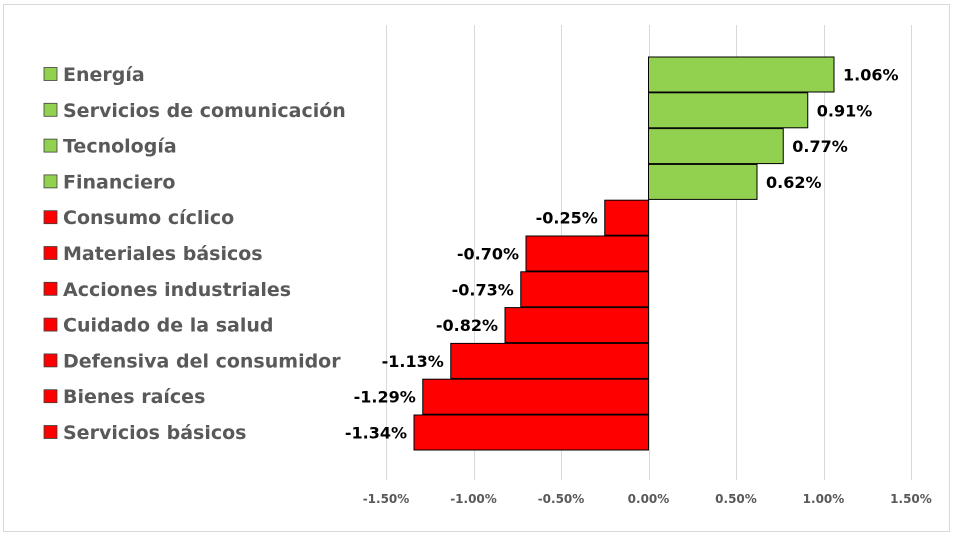 Image resolution: width=955 pixels, height=536 pixels. What do you see at coordinates (473, 499) in the screenshot?
I see `x-tick-label: -1.00%` at bounding box center [473, 499].